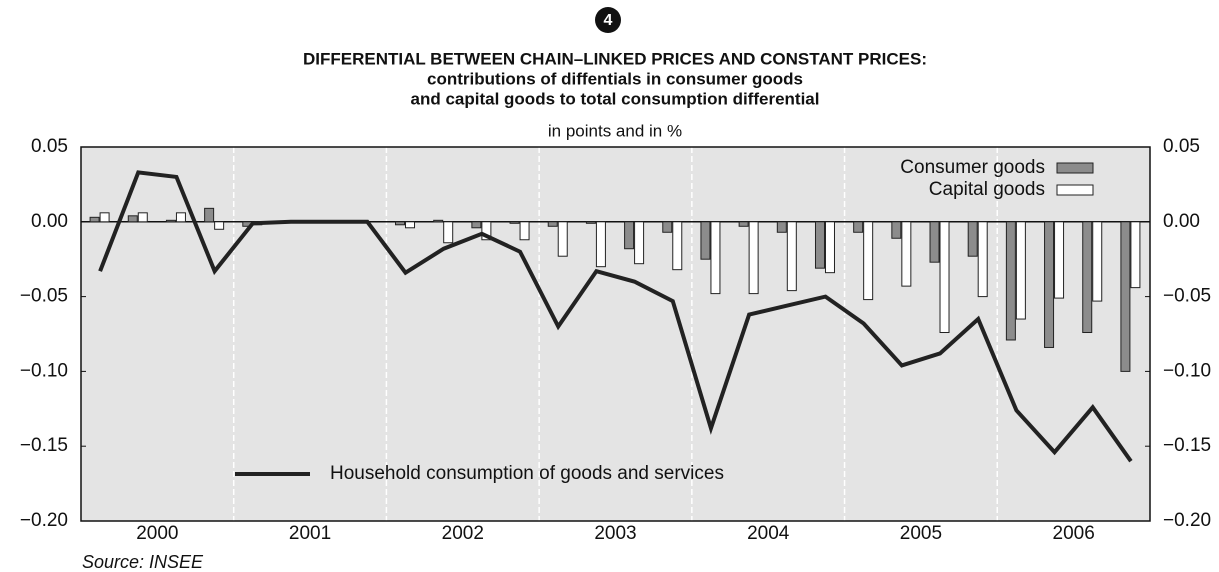  Describe the element at coordinates (1074, 533) in the screenshot. I see `x-tick-label: 2006` at that location.